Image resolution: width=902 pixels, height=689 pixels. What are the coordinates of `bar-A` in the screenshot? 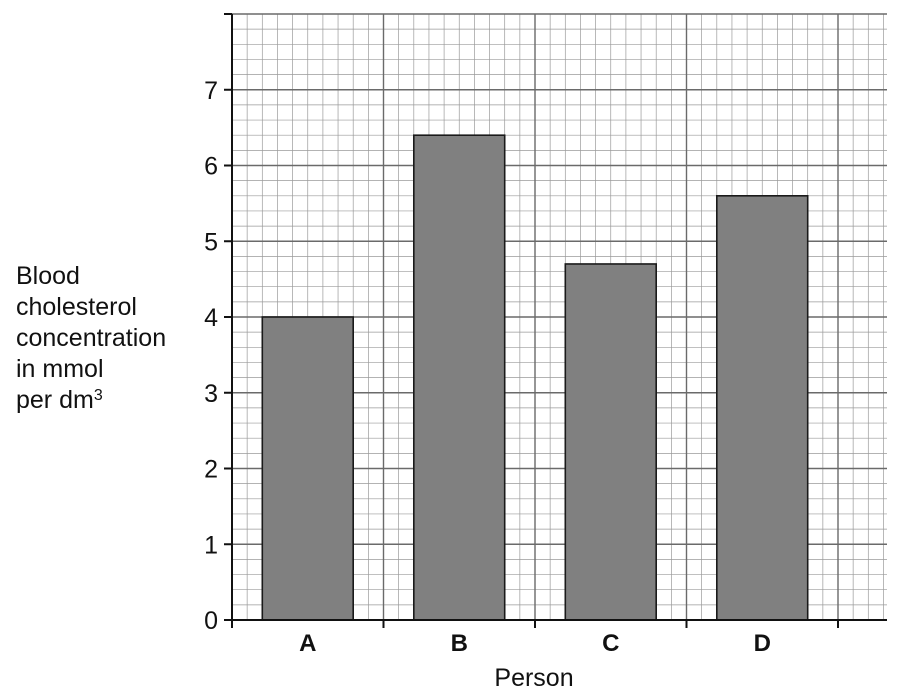 It's located at (307, 468).